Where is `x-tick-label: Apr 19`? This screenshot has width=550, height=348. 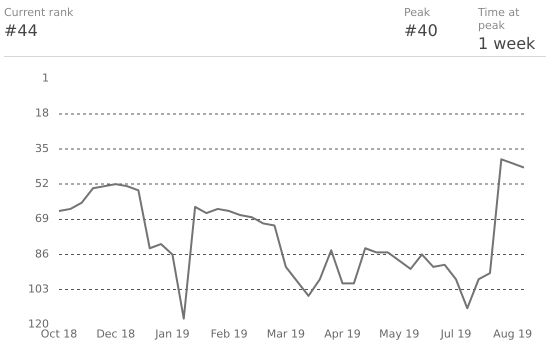 x-tick-label: Apr 19 is located at coordinates (342, 333).